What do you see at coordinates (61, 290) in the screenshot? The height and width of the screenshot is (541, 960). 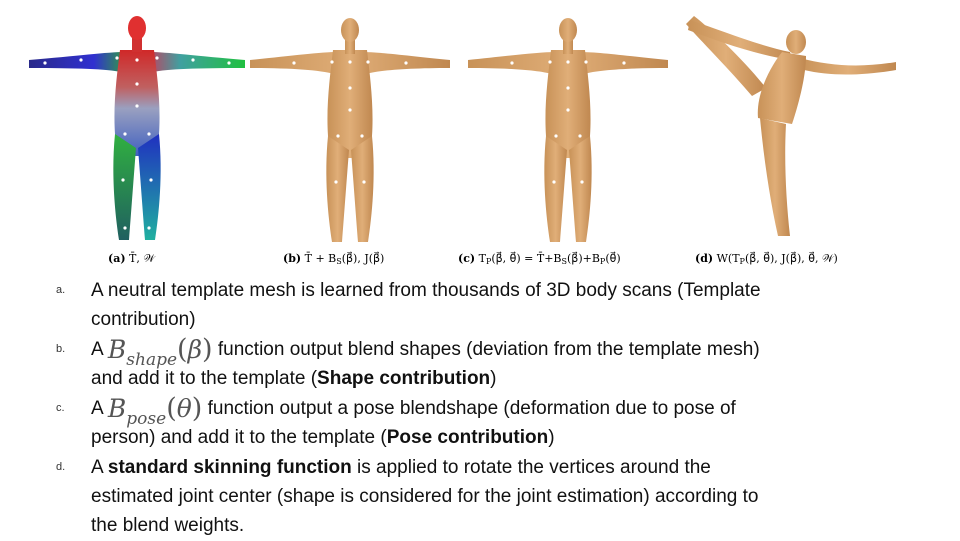 I see `list-marker: a.` at bounding box center [61, 290].